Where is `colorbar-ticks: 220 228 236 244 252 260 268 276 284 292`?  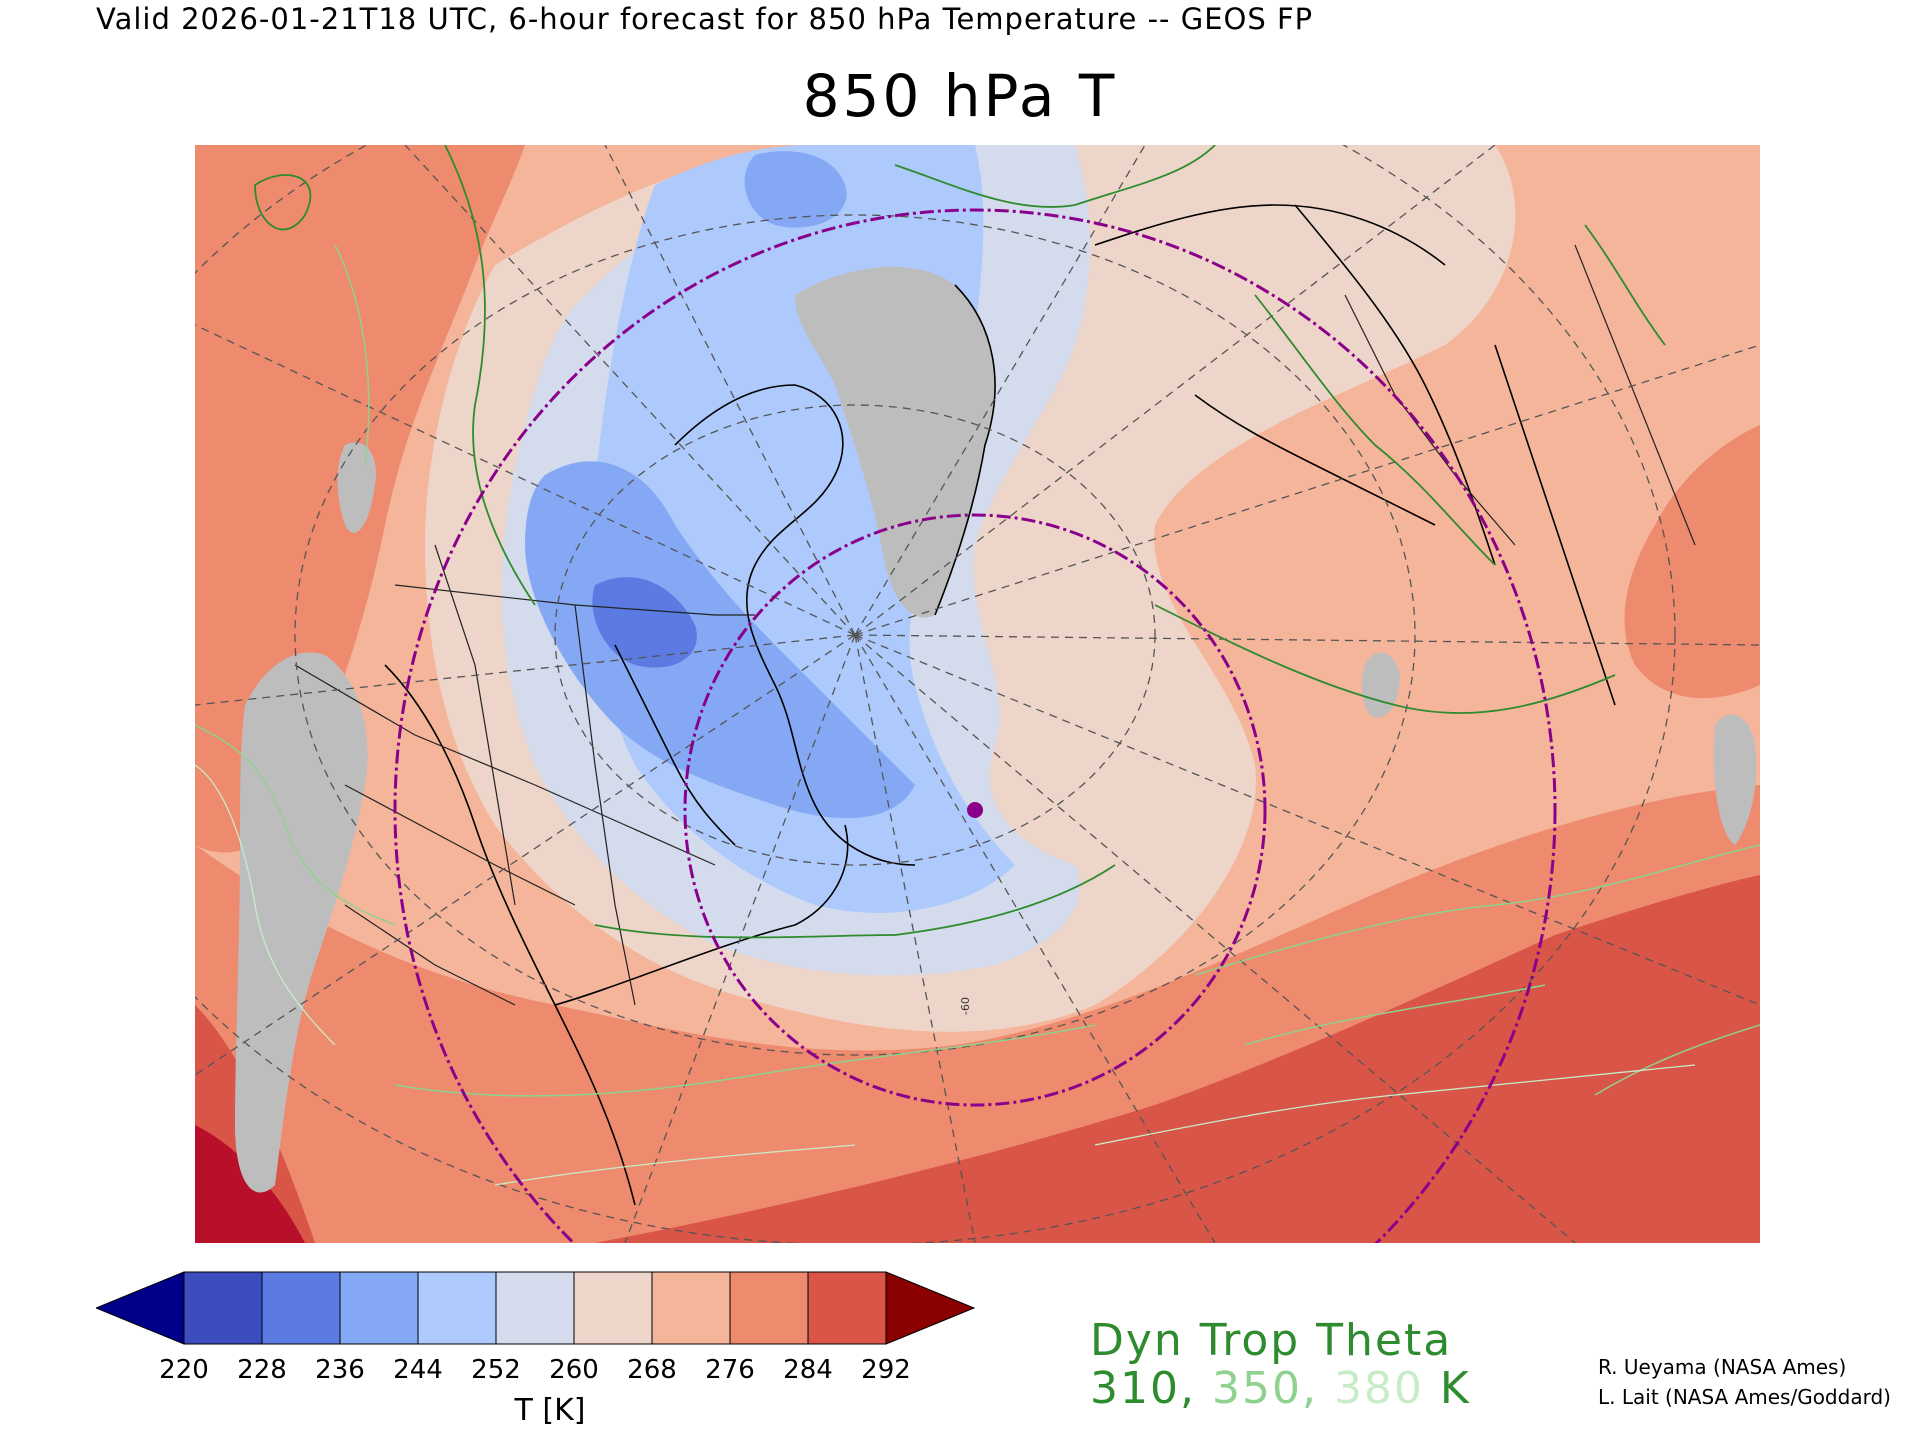
colorbar-ticks: 220 228 236 244 252 260 268 276 284 292 is located at coordinates (535, 1367).